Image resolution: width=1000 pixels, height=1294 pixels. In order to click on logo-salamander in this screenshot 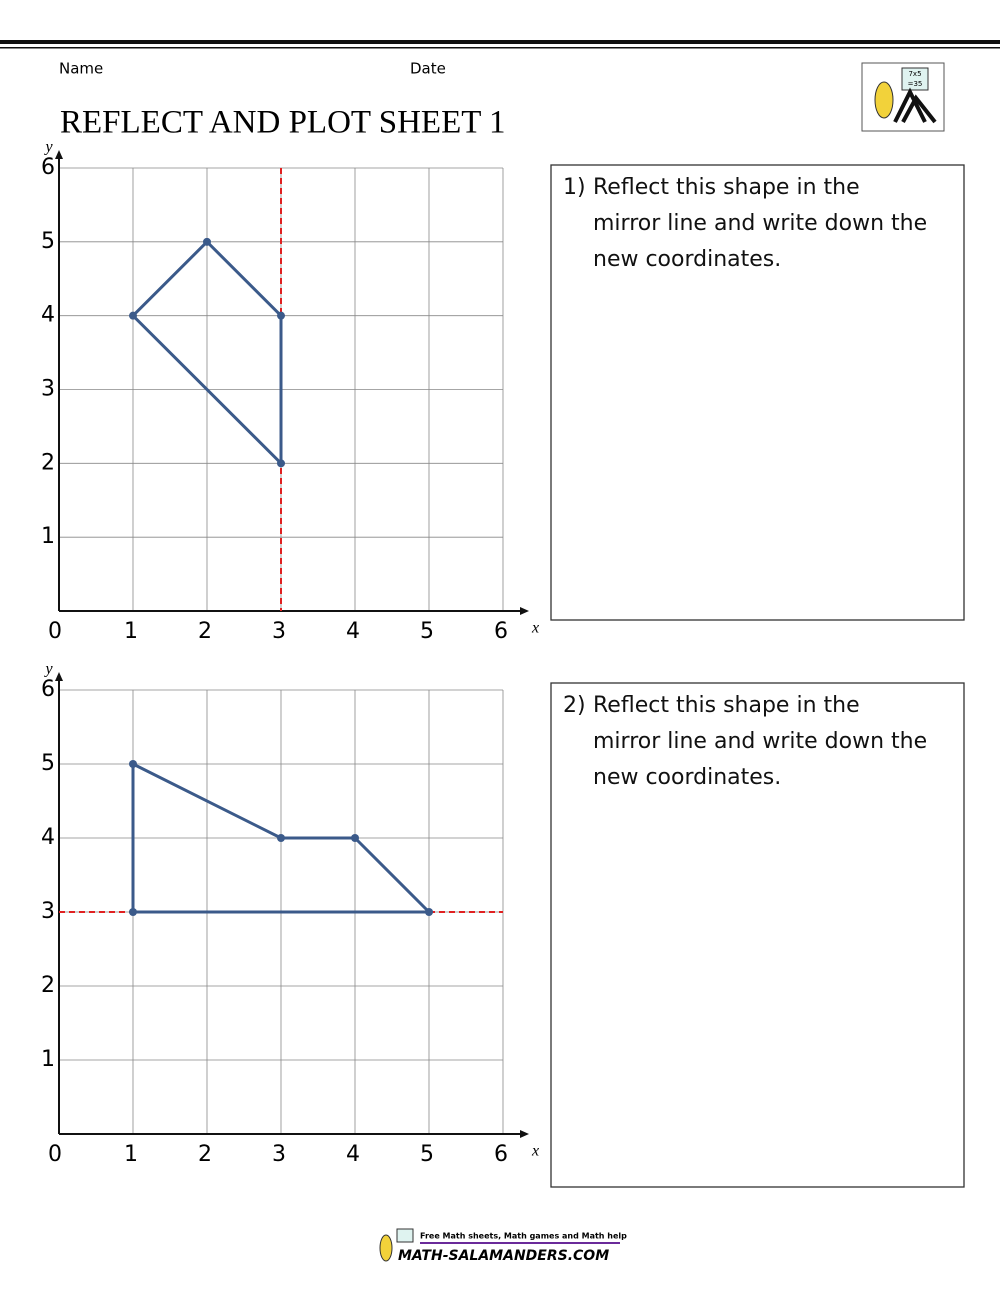, I will do `click(884, 100)`.